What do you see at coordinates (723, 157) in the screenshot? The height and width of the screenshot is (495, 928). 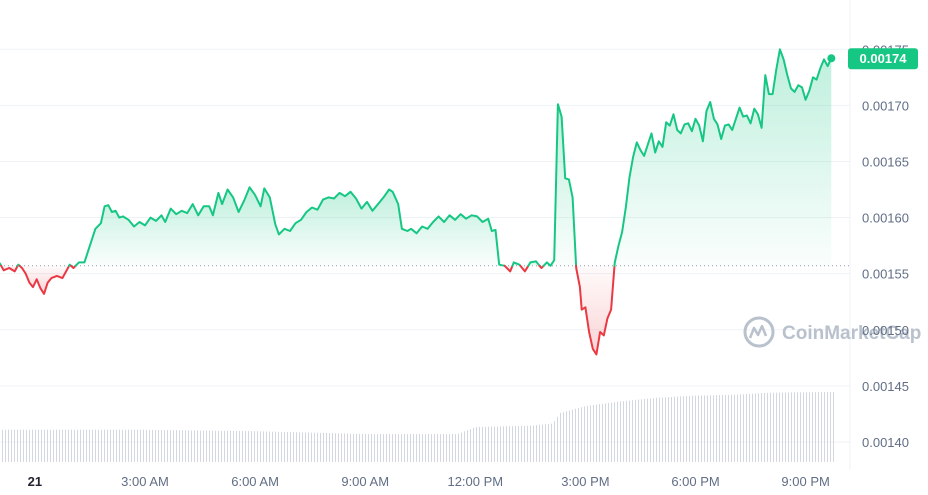 I see `price-line-up` at bounding box center [723, 157].